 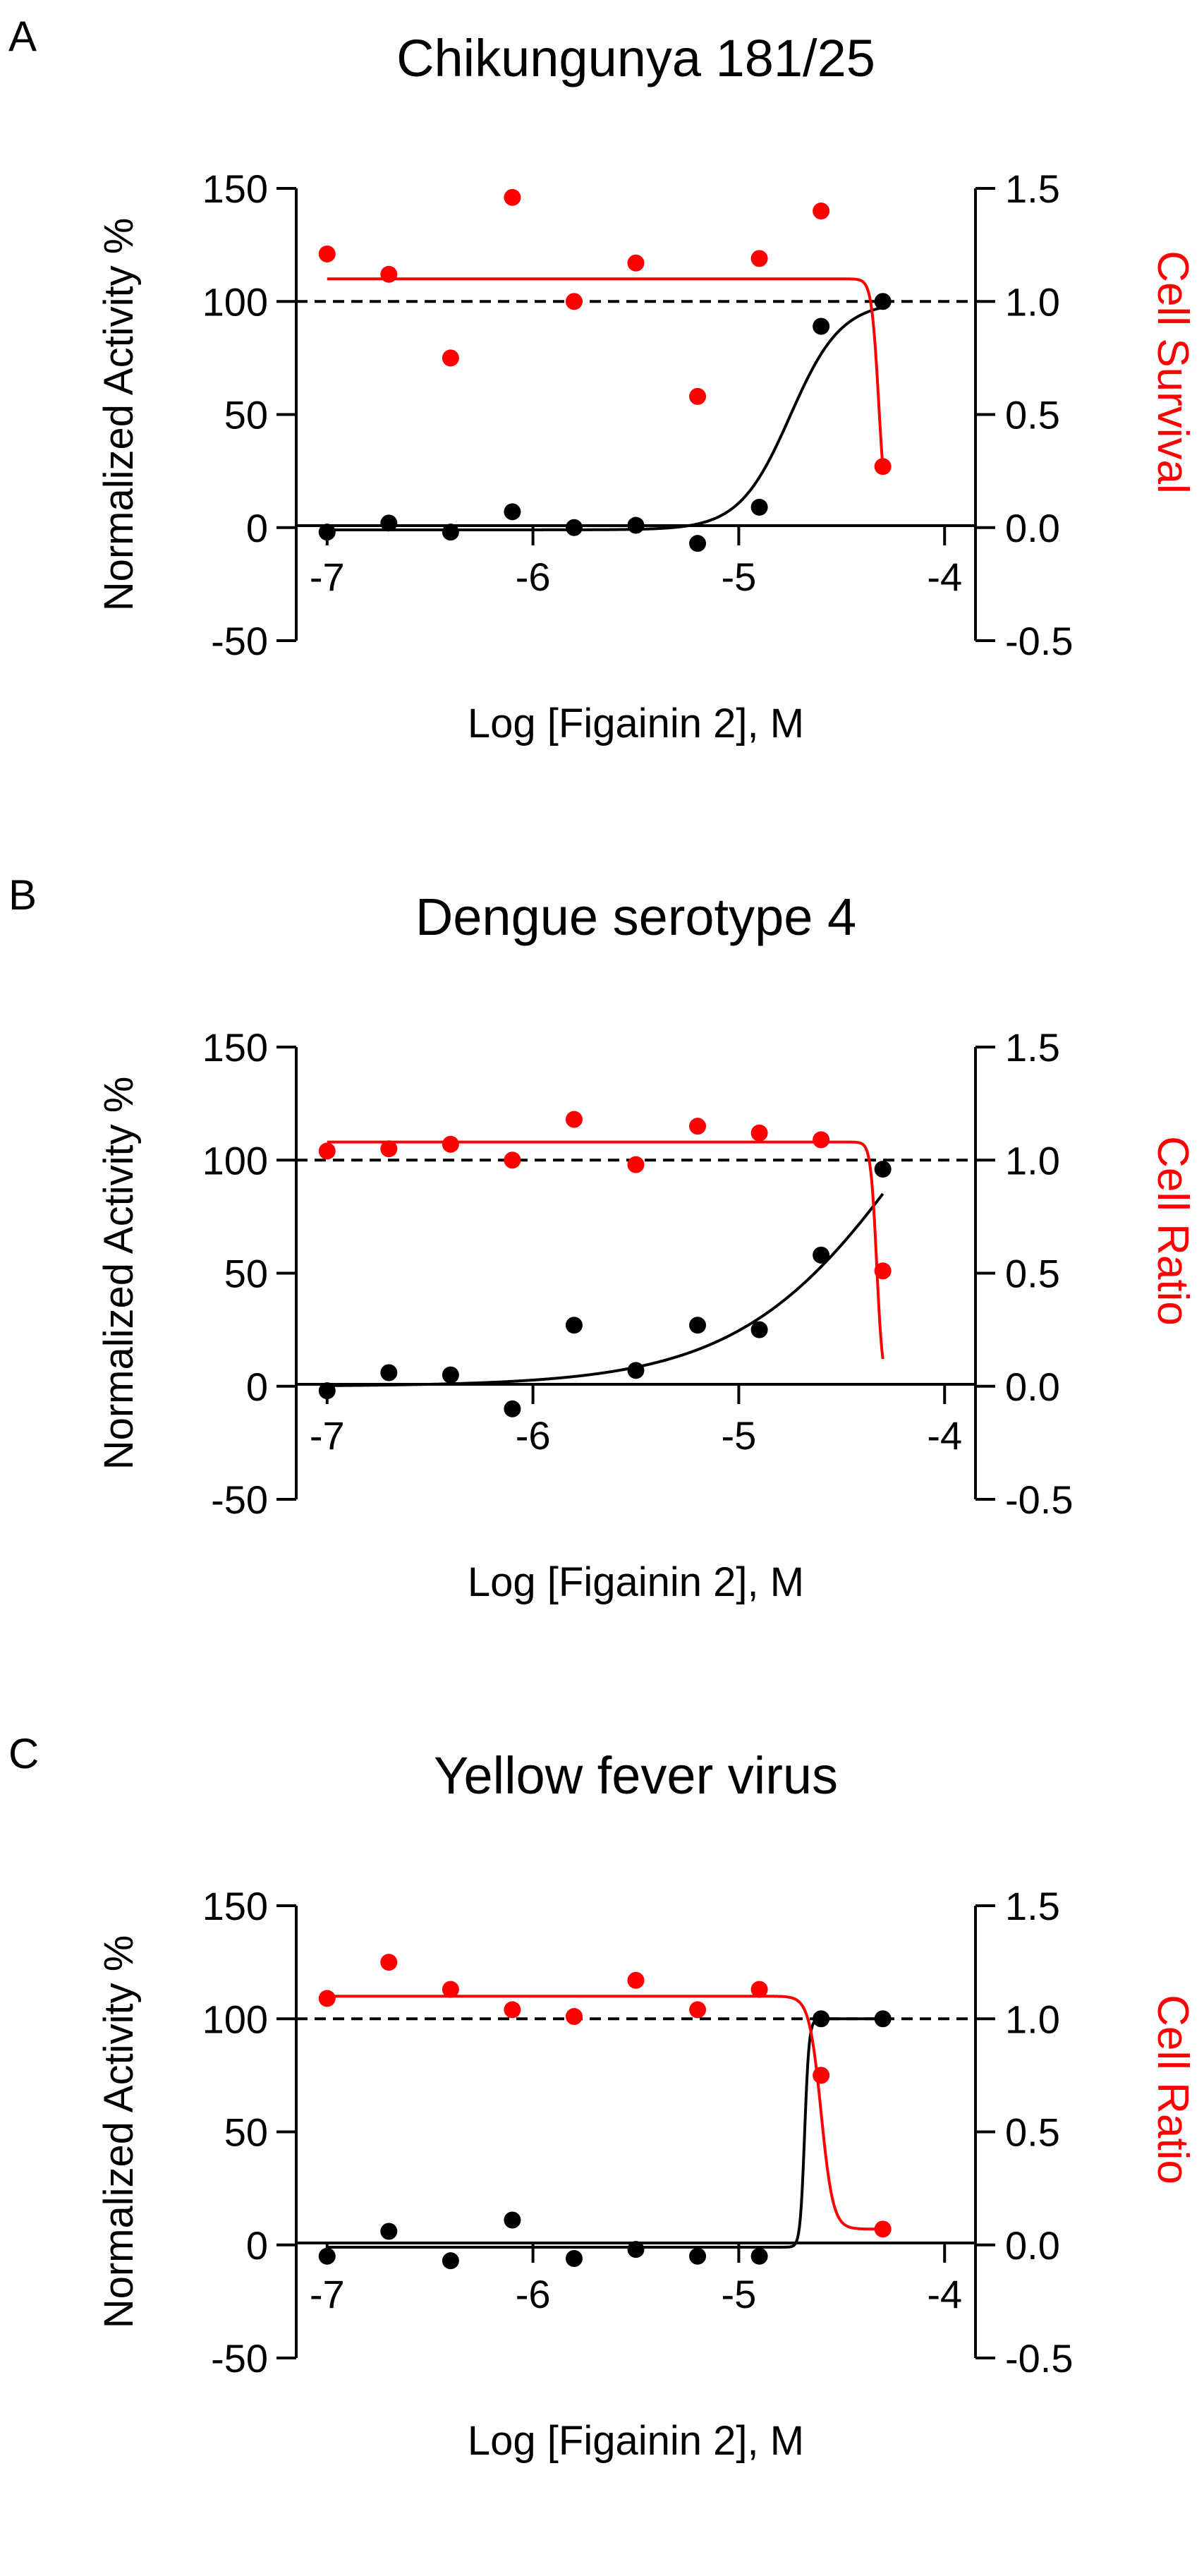 I want to click on chart-title: Dengue serotype 4, so click(x=635, y=917).